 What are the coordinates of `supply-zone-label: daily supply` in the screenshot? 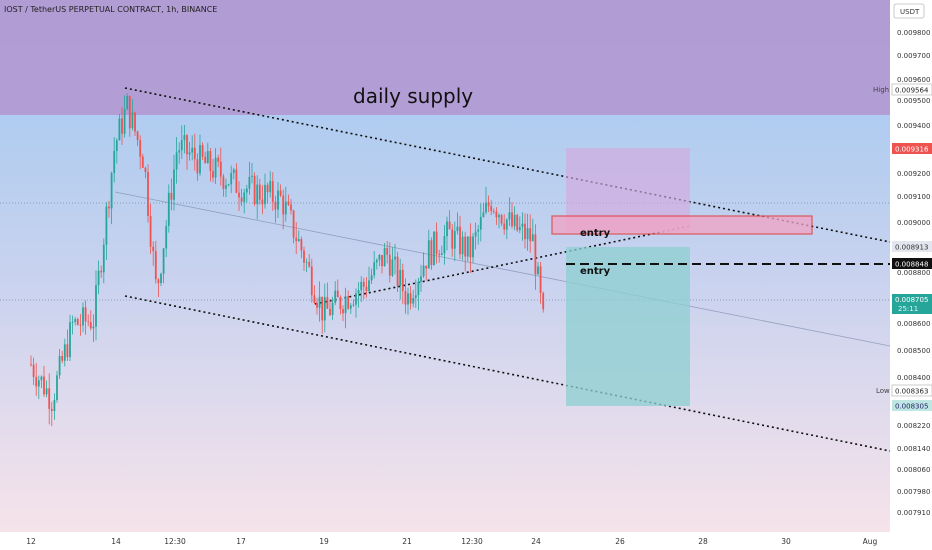 It's located at (413, 96).